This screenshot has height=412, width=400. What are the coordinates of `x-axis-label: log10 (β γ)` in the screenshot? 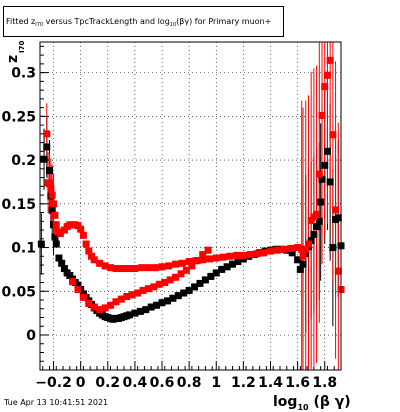 It's located at (312, 403).